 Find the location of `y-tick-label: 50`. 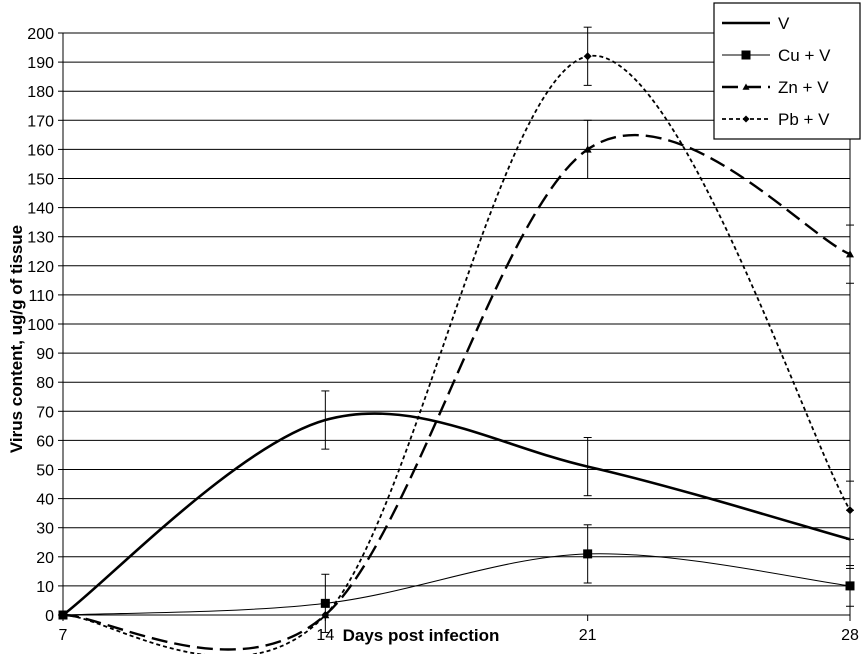

y-tick-label: 50 is located at coordinates (45, 471).